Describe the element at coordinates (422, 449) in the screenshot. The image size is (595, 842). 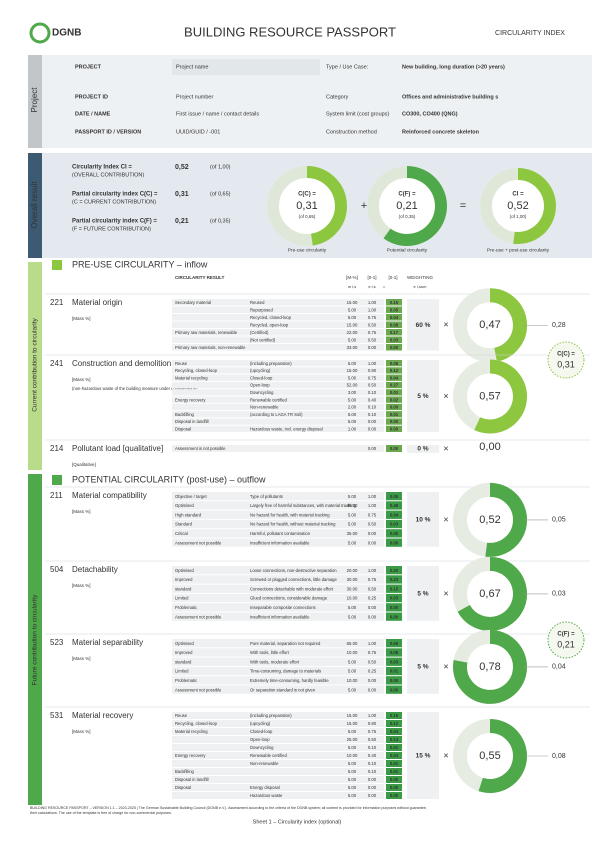
I see `weighting: 0 %` at that location.